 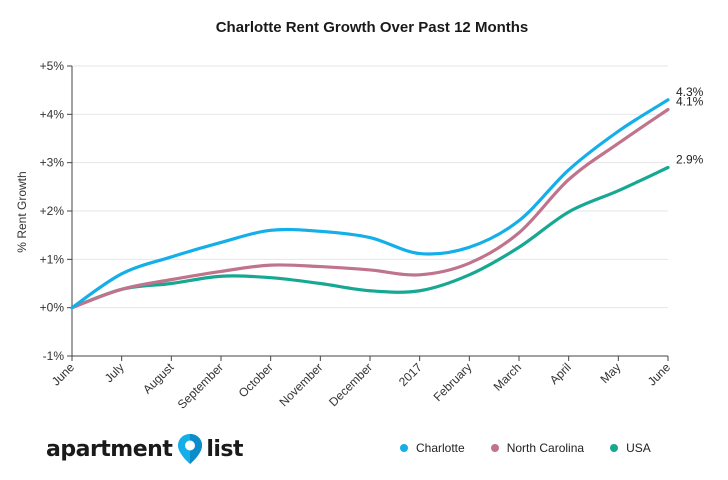 I want to click on apartment-list-logo: apartment list, so click(x=145, y=449).